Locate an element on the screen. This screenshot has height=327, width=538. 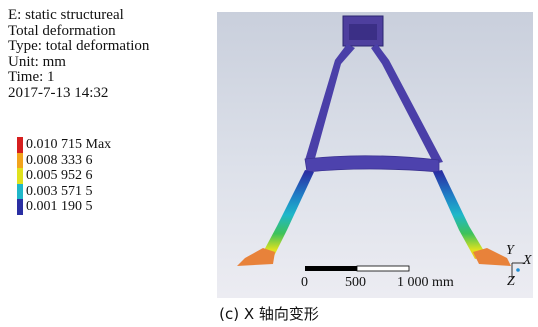
analysis-name: E: static structureal is located at coordinates (66, 15).